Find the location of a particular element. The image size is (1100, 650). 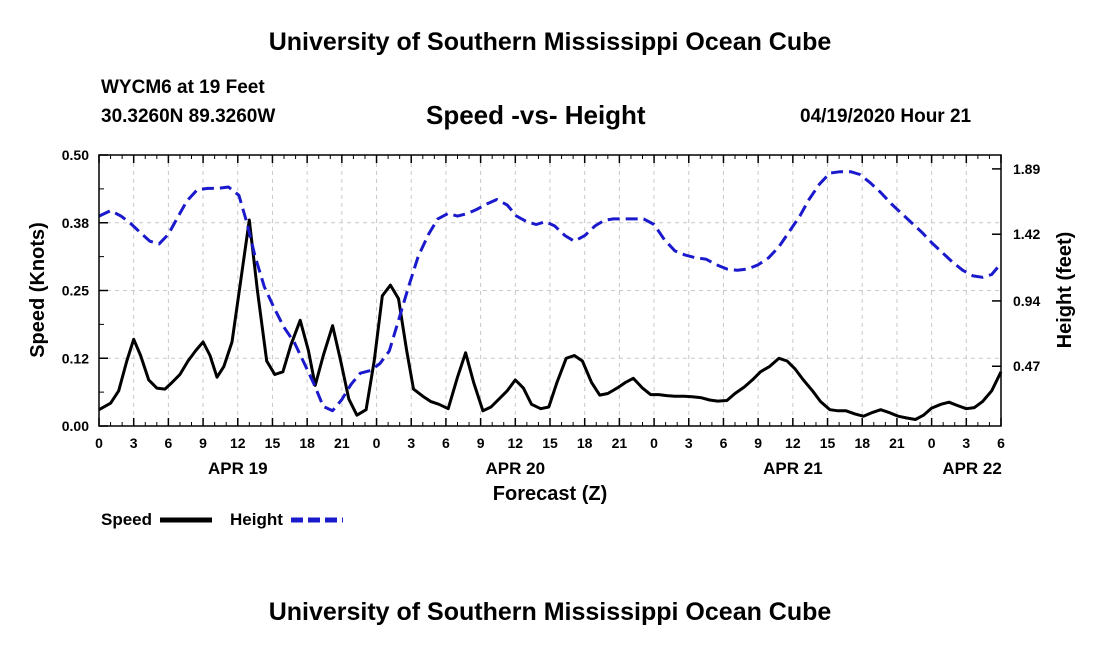

legend: Speed Height is located at coordinates (222, 519).